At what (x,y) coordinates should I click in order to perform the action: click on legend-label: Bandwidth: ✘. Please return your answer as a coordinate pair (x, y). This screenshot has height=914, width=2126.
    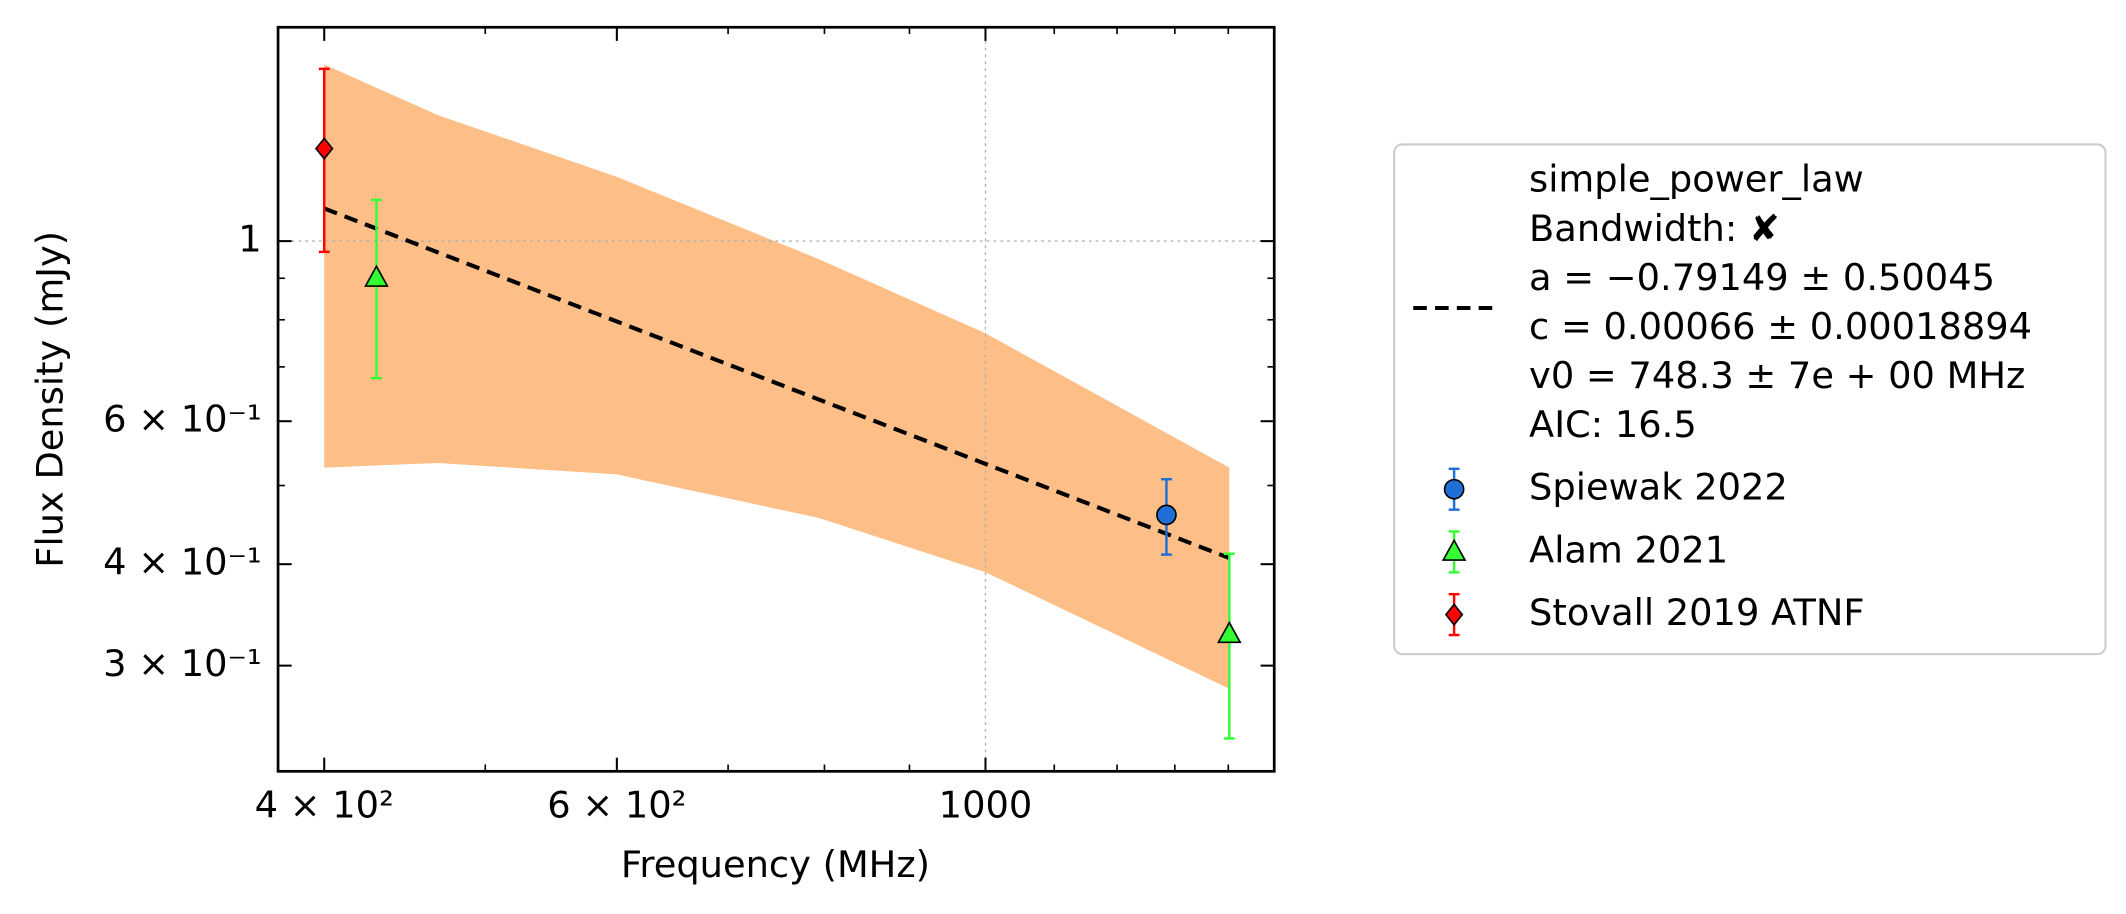
    Looking at the image, I should click on (1654, 228).